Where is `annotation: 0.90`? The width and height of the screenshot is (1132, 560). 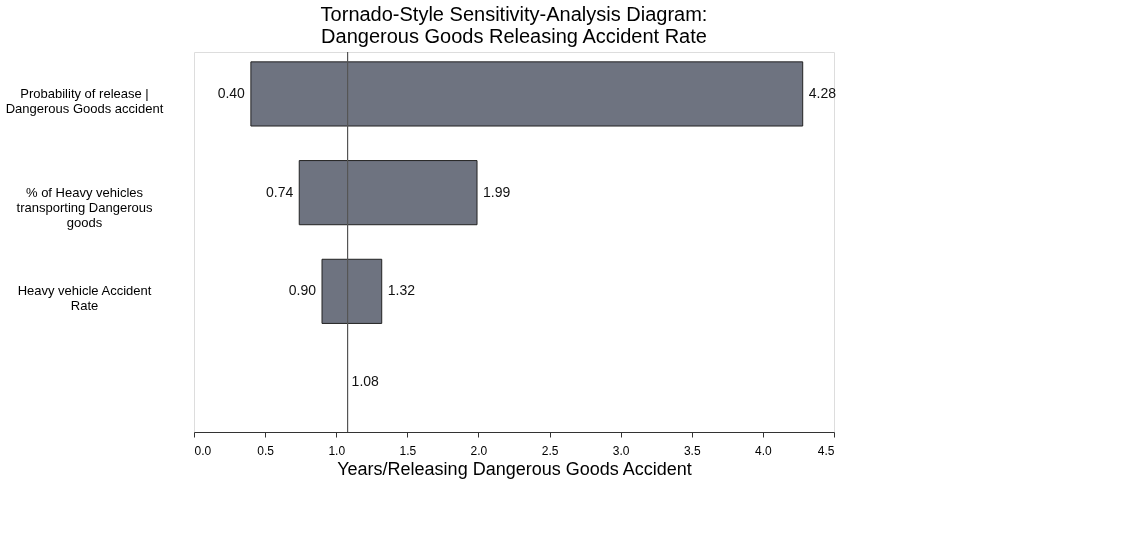 annotation: 0.90 is located at coordinates (302, 290).